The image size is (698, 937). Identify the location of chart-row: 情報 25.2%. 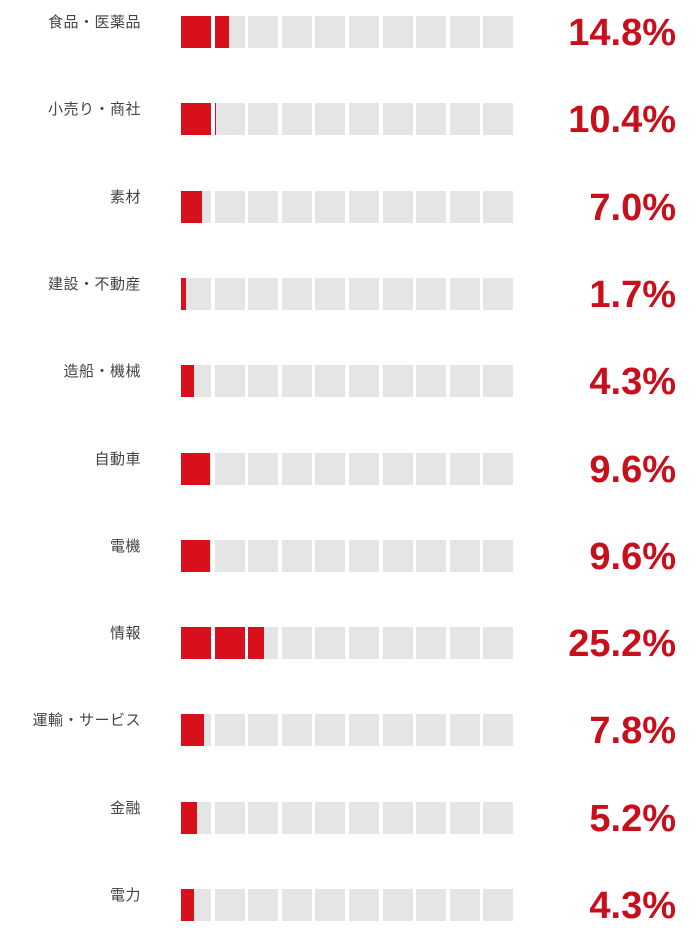
(349, 645).